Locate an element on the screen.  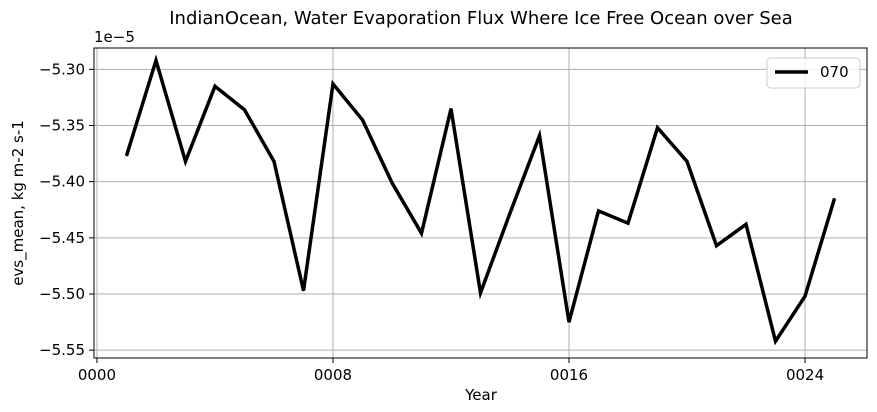
legend: 070 is located at coordinates (813, 73).